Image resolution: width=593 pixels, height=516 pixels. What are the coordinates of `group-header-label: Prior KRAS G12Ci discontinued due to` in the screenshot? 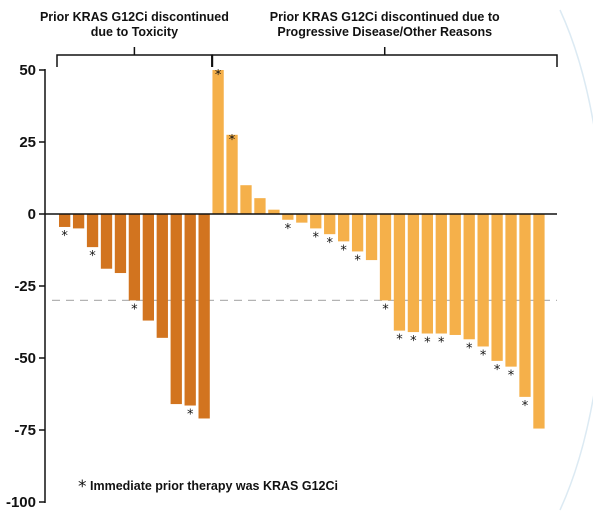 It's located at (385, 17).